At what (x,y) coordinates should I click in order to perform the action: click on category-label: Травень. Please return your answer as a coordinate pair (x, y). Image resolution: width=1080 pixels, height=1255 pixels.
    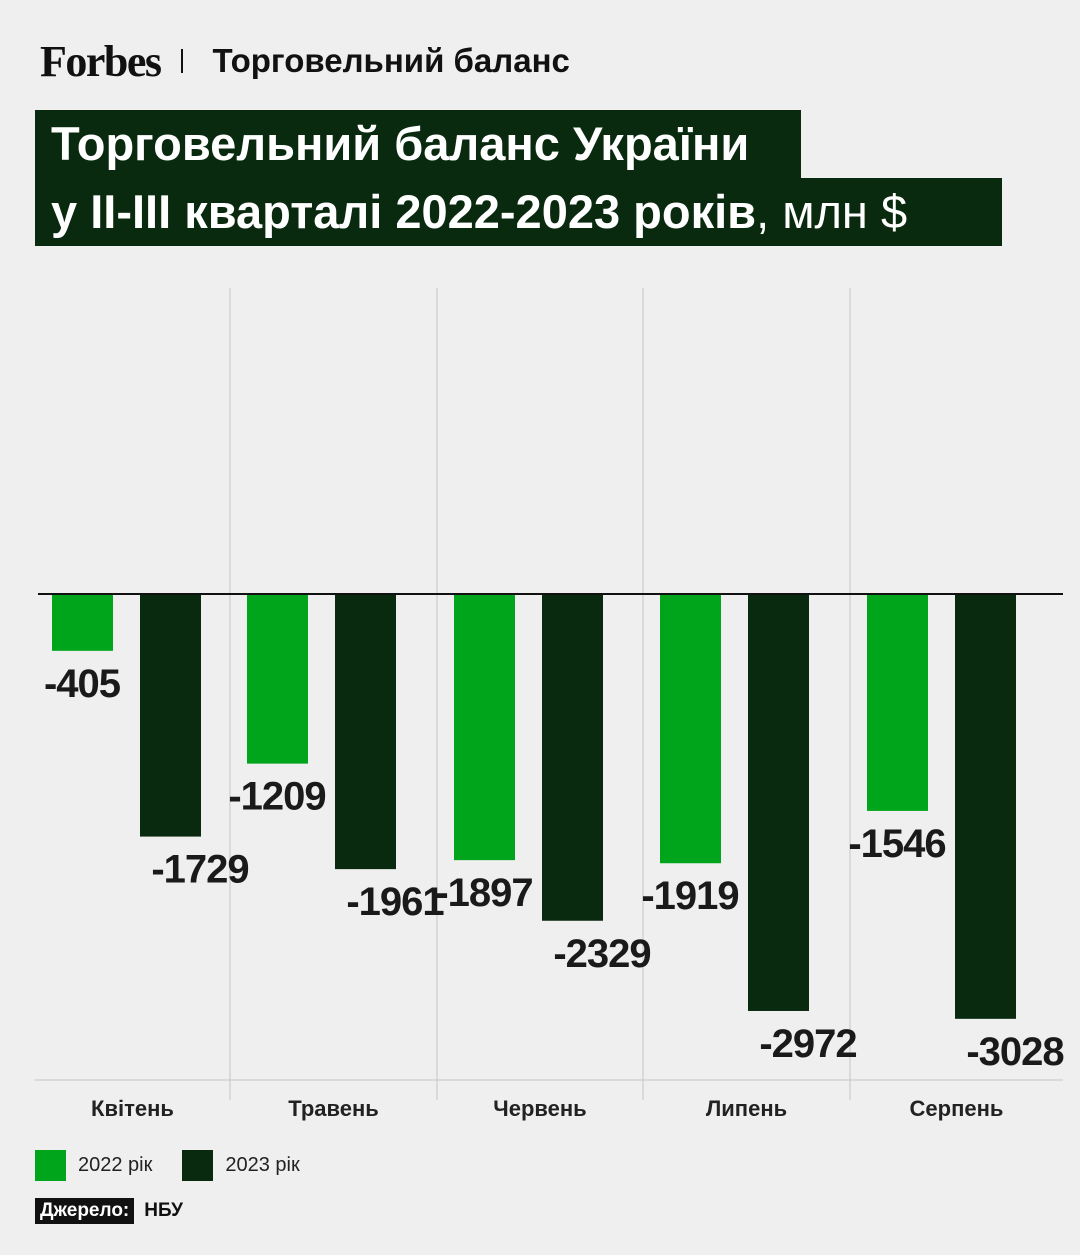
    Looking at the image, I should click on (333, 1108).